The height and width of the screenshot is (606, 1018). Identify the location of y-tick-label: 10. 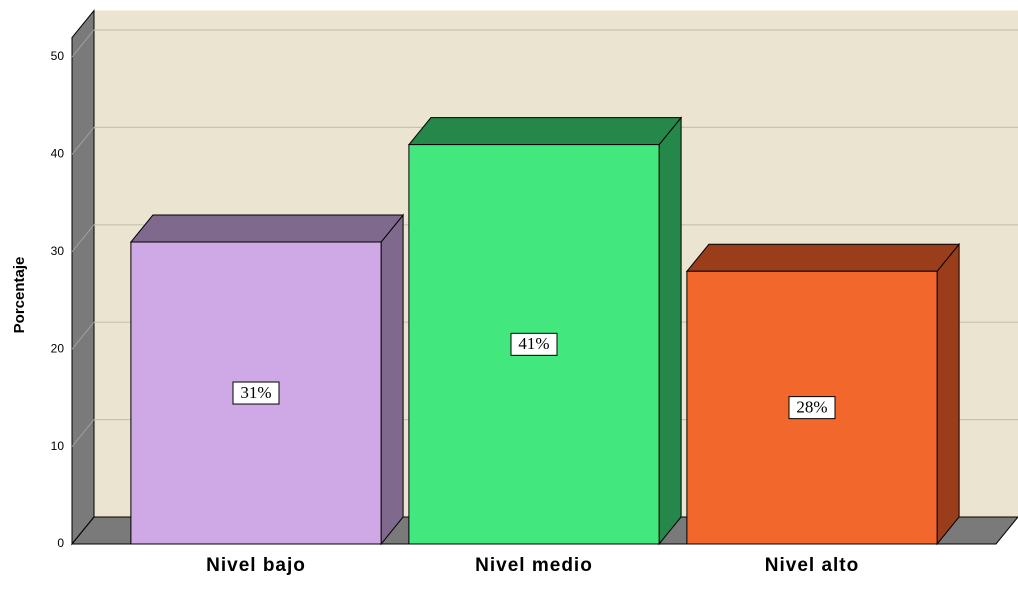
(58, 446).